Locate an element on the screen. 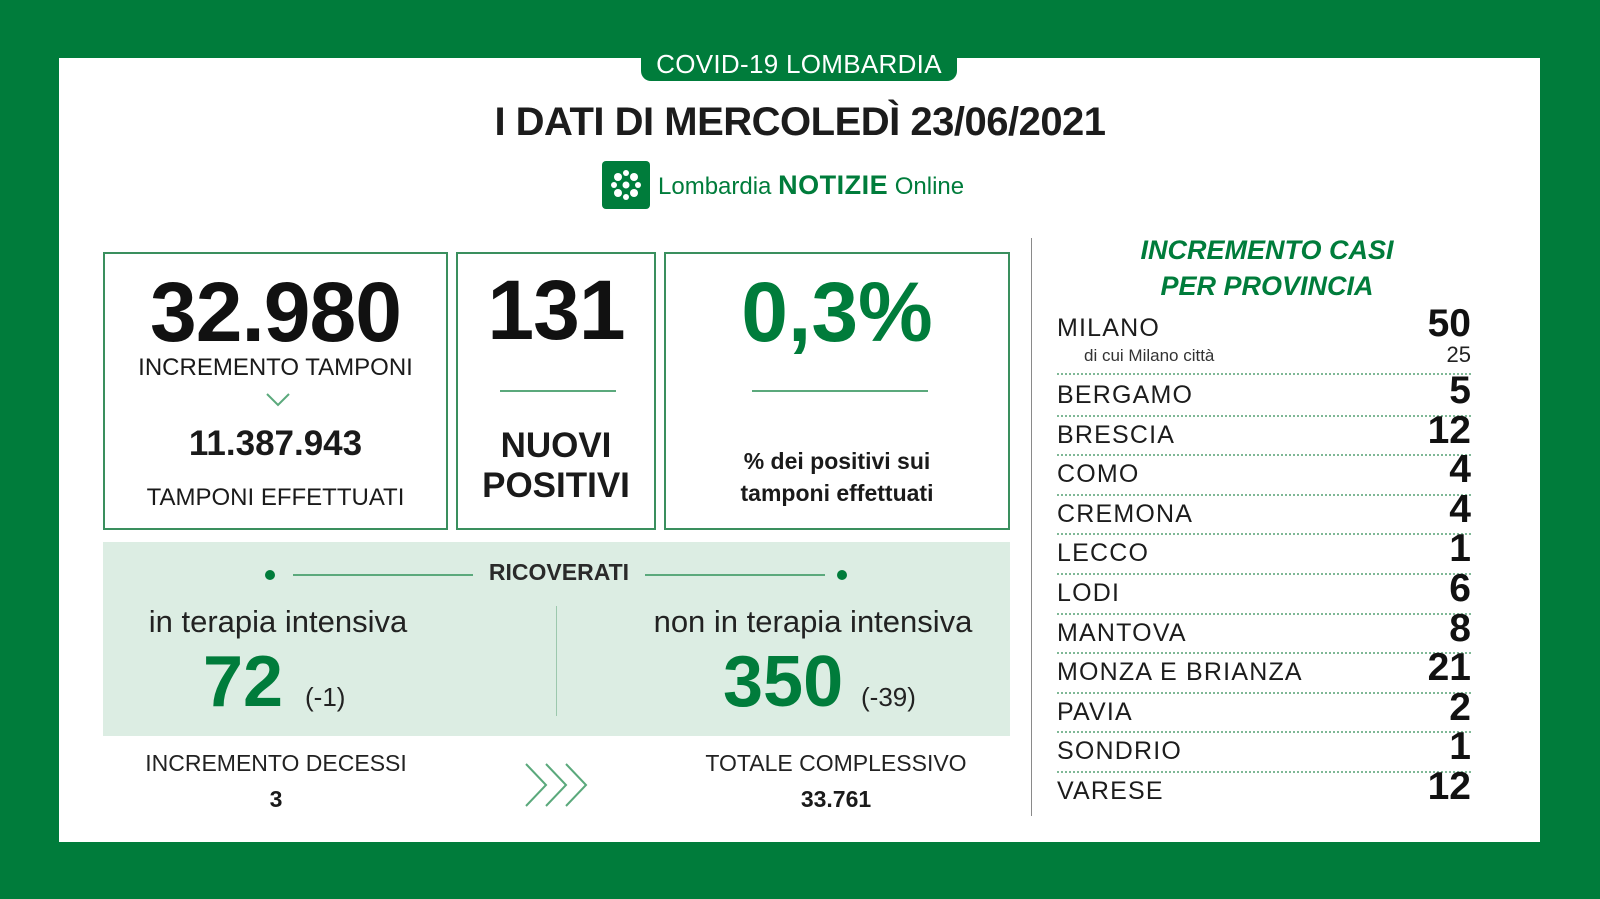  province-value: 2 is located at coordinates (1460, 707).